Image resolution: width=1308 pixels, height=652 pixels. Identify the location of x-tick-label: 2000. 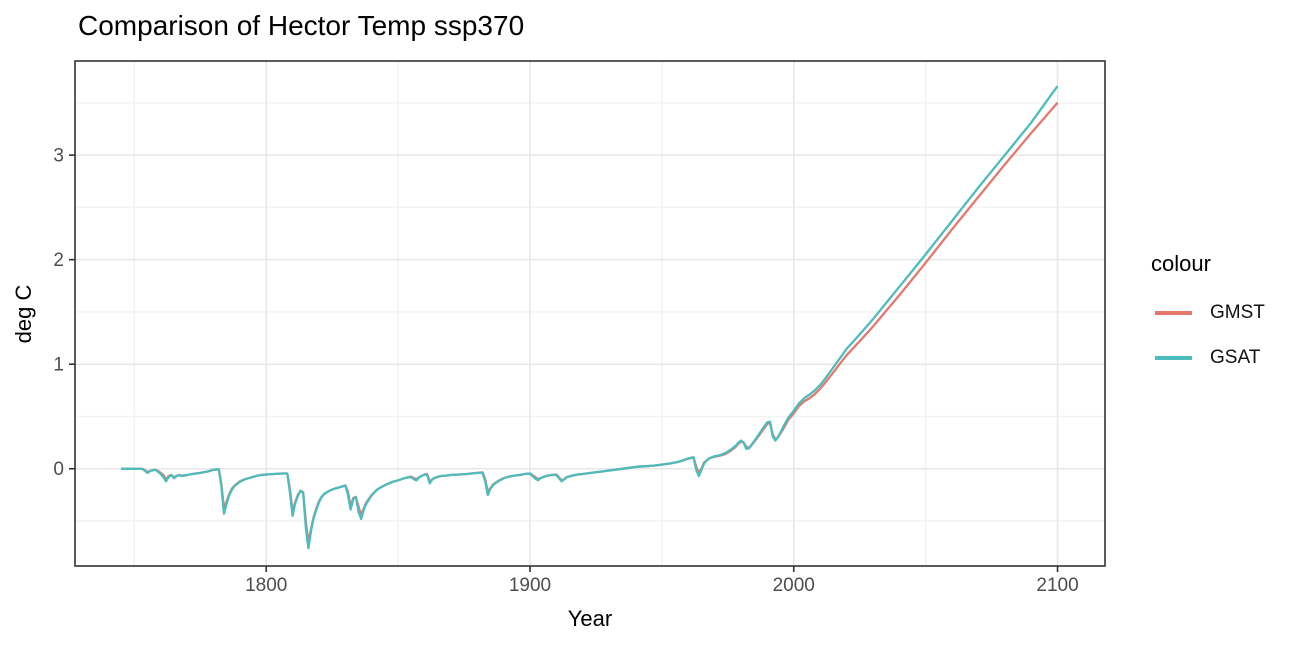
(794, 585).